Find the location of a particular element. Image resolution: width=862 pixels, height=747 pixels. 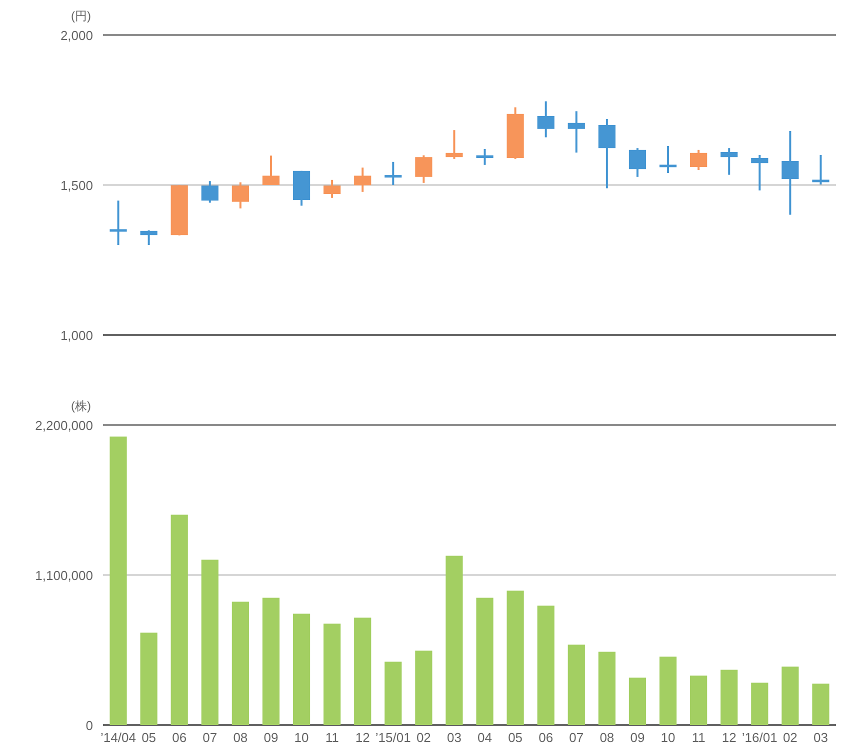

x-tick-label: 04 is located at coordinates (485, 737).